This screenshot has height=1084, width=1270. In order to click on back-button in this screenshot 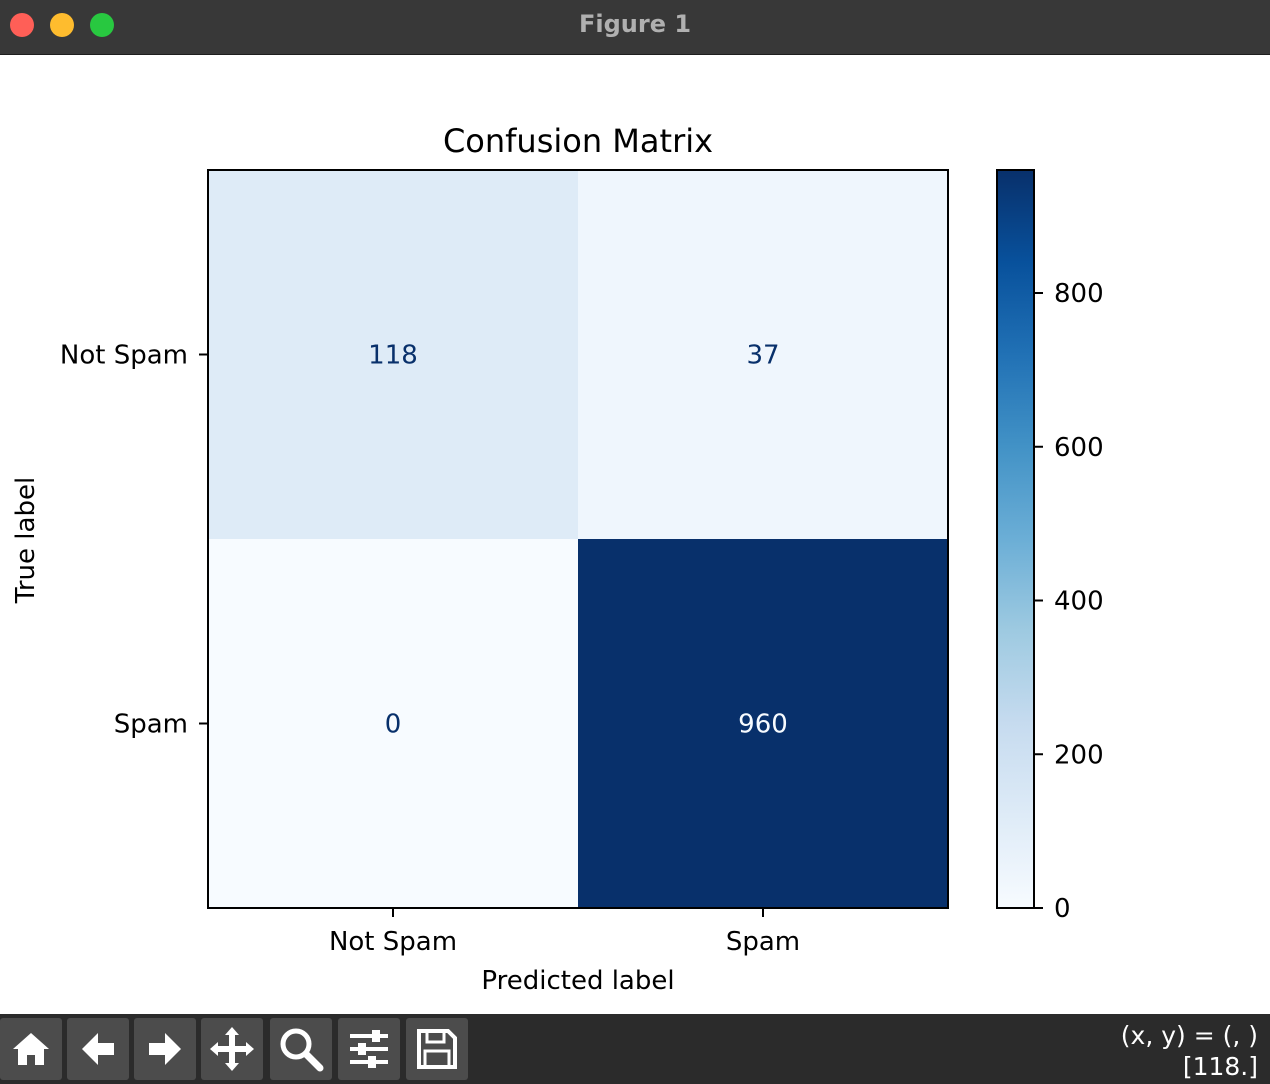, I will do `click(98, 1049)`.